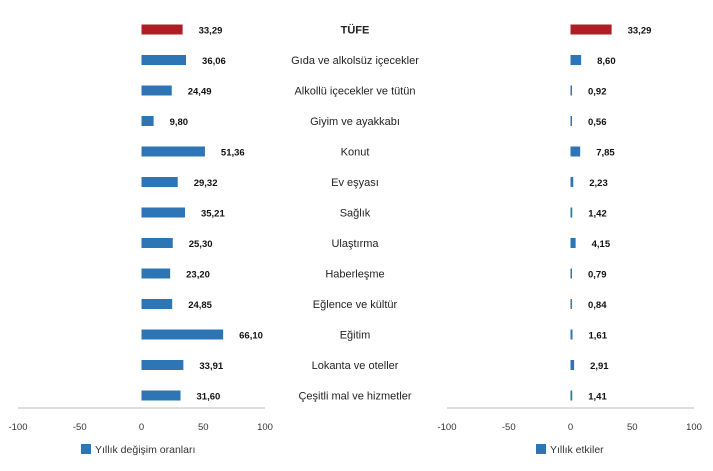 The height and width of the screenshot is (471, 713). I want to click on data-label: 0,84, so click(597, 305).